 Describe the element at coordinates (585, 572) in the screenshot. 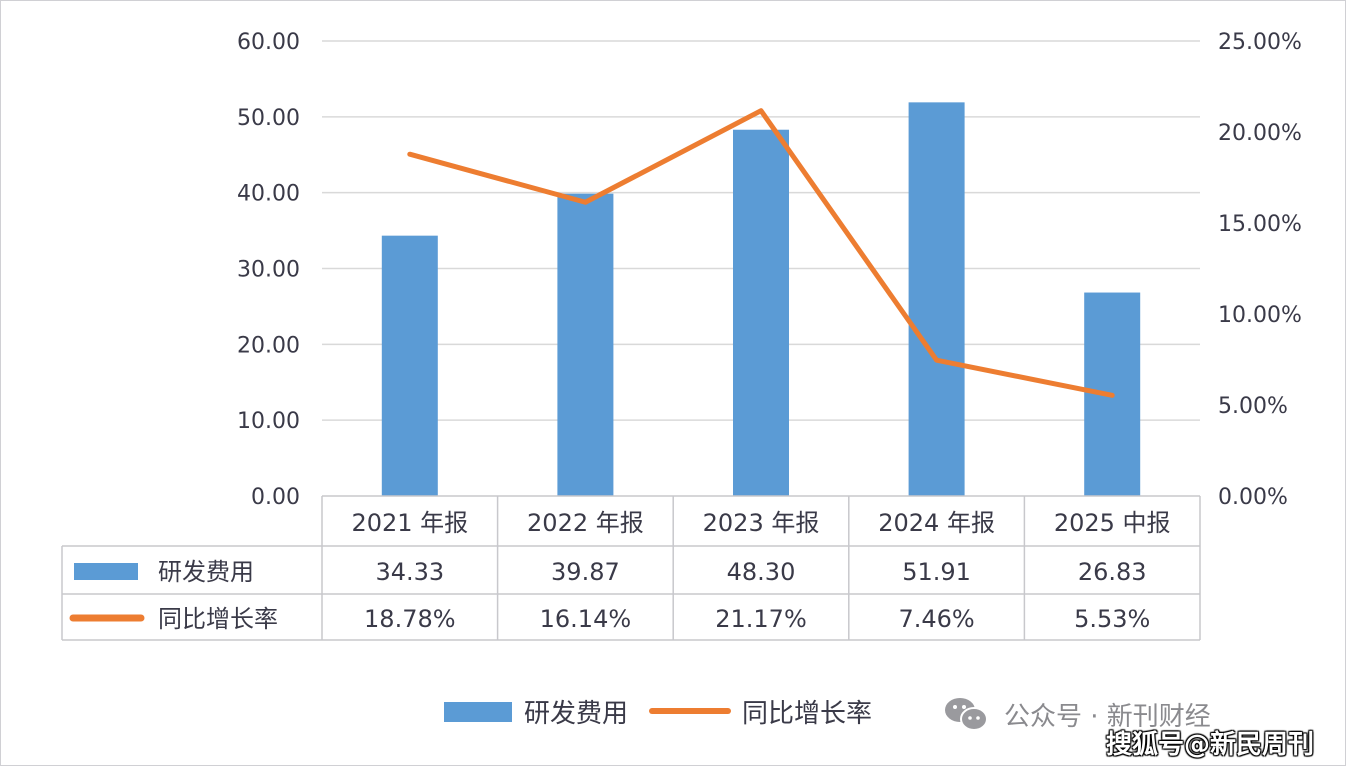

I see `data-label: 39.87` at that location.